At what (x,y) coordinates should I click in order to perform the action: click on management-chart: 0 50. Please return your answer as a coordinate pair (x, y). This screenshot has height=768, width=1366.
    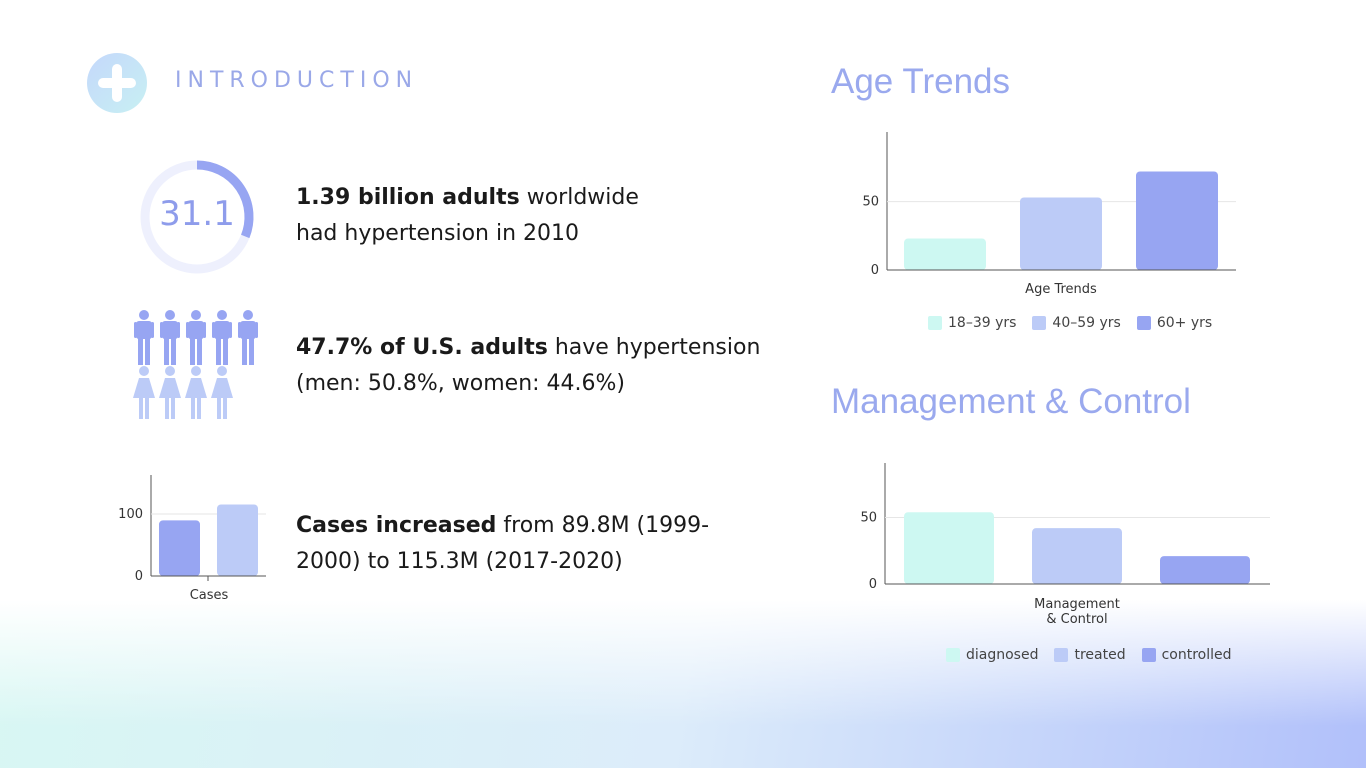
    Looking at the image, I should click on (1065, 527).